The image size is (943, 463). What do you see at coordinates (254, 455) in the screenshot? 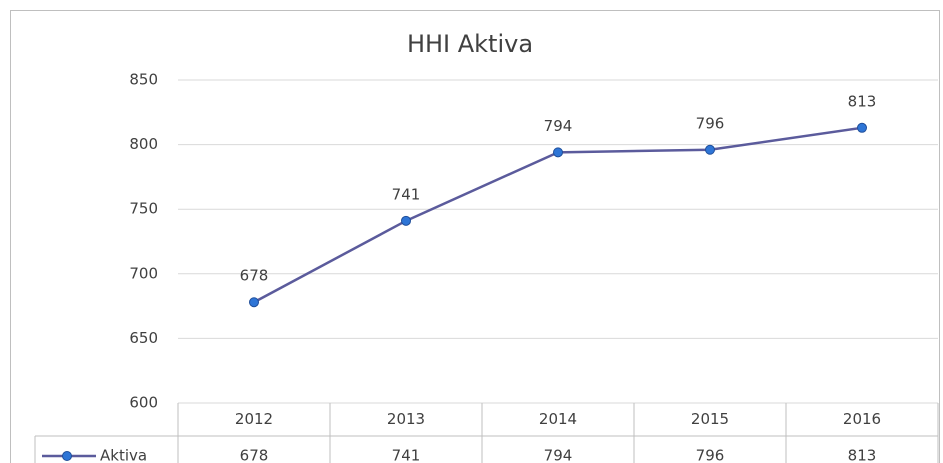
I see `table-value: 678` at bounding box center [254, 455].